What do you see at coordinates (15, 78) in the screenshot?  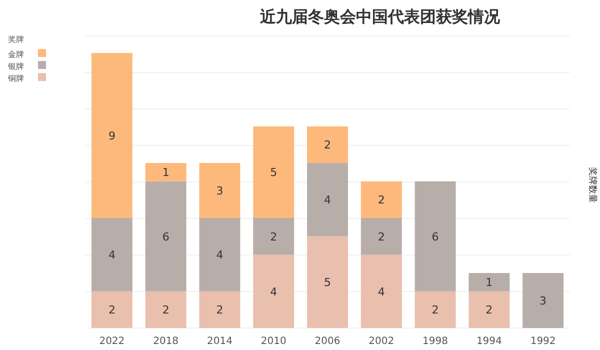 I see `legend-label: 铜牌` at bounding box center [15, 78].